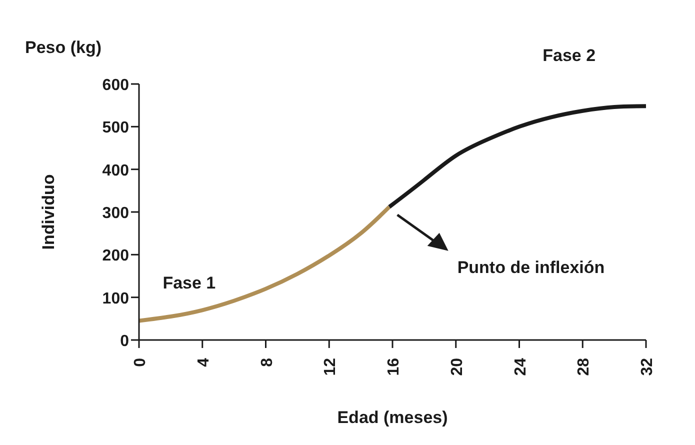 The image size is (695, 445). I want to click on y-tick-label: 500, so click(116, 128).